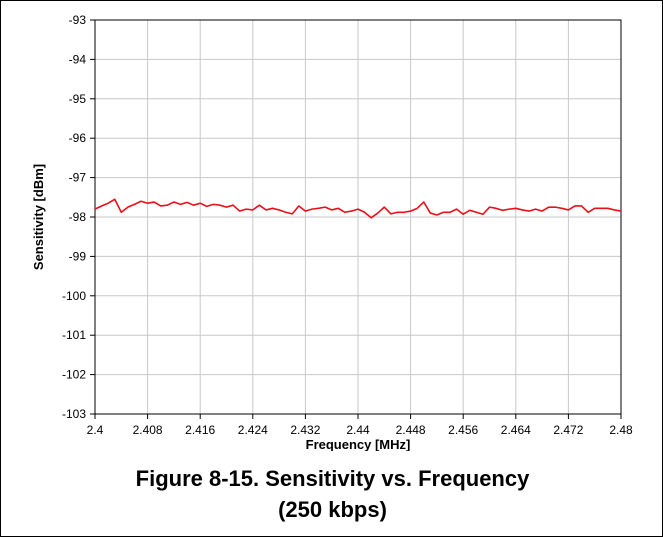  What do you see at coordinates (148, 430) in the screenshot?
I see `x-tick-label: 2.408` at bounding box center [148, 430].